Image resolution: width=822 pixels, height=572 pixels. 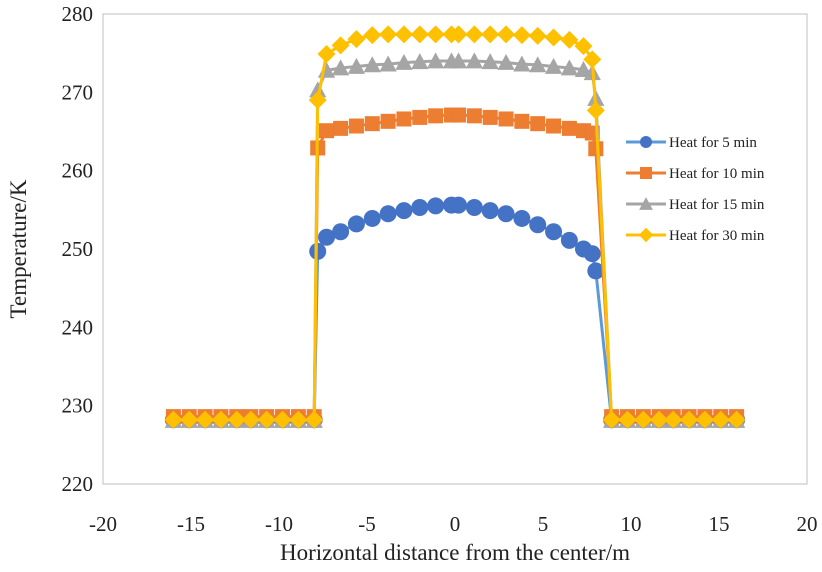 I want to click on x-tick-labels: -20 -15 -10 -5 0 5 10 15 20, so click(x=453, y=524).